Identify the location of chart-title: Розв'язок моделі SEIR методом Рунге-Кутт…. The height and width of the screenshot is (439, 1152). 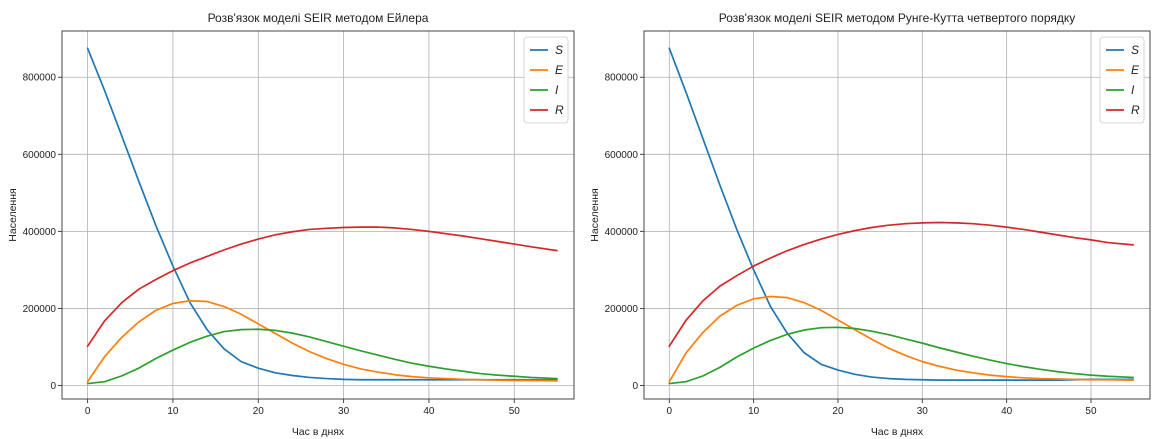
(897, 18).